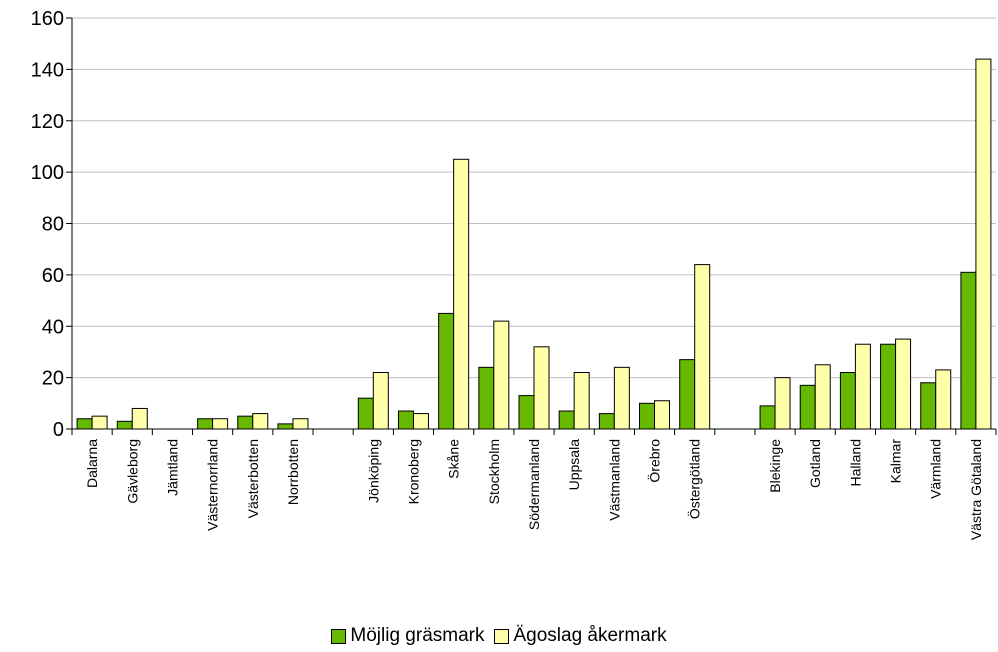 The height and width of the screenshot is (652, 998). I want to click on y-tick-label: 40, so click(53, 327).